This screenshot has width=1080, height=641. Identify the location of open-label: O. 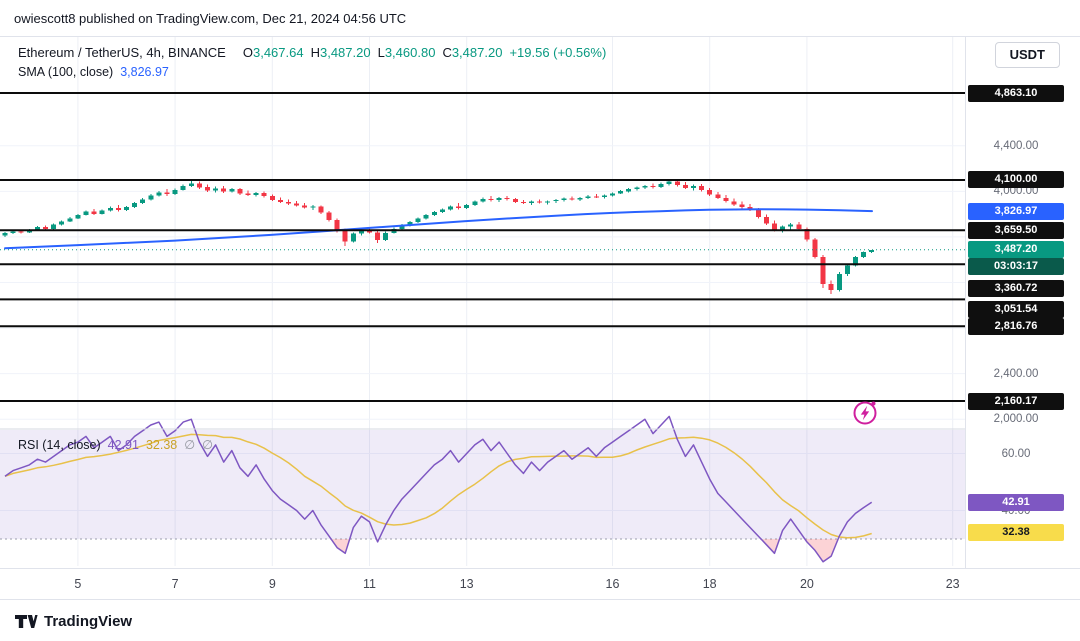
(247, 52).